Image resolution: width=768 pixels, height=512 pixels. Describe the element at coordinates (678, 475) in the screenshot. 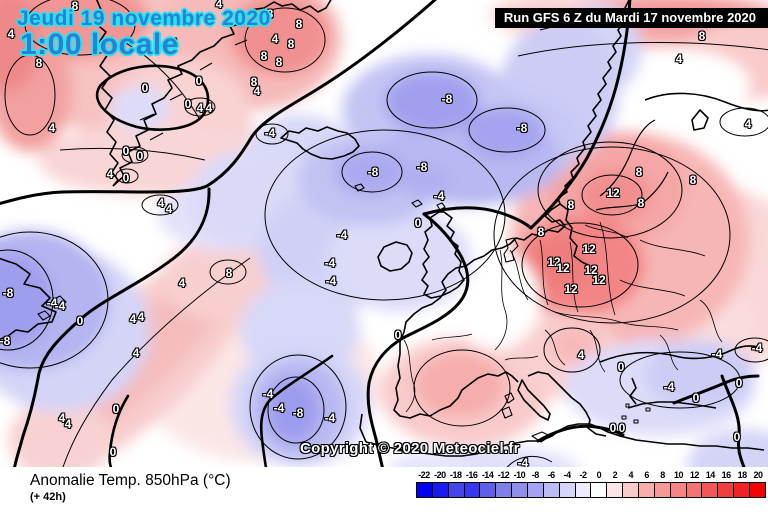

I see `color-scale-tick: 10` at that location.